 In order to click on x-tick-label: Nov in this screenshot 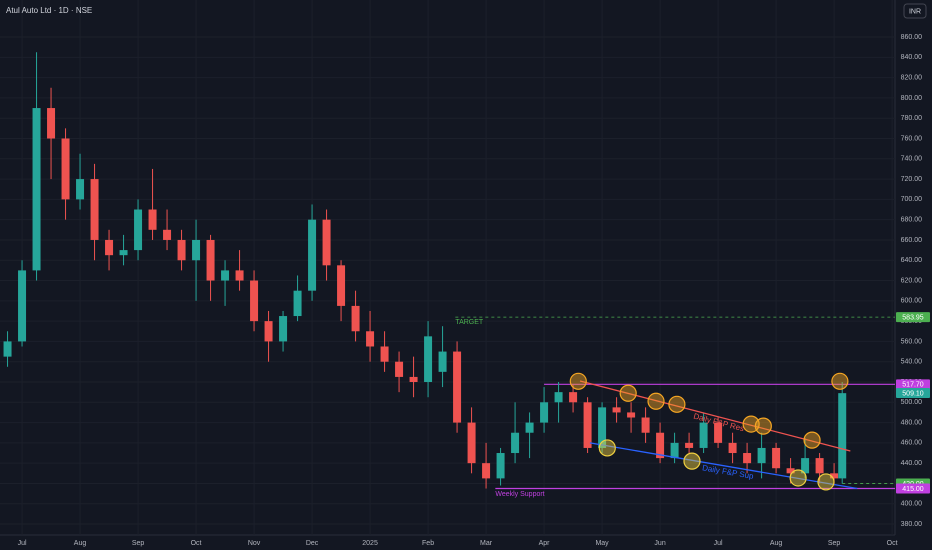, I will do `click(254, 543)`.